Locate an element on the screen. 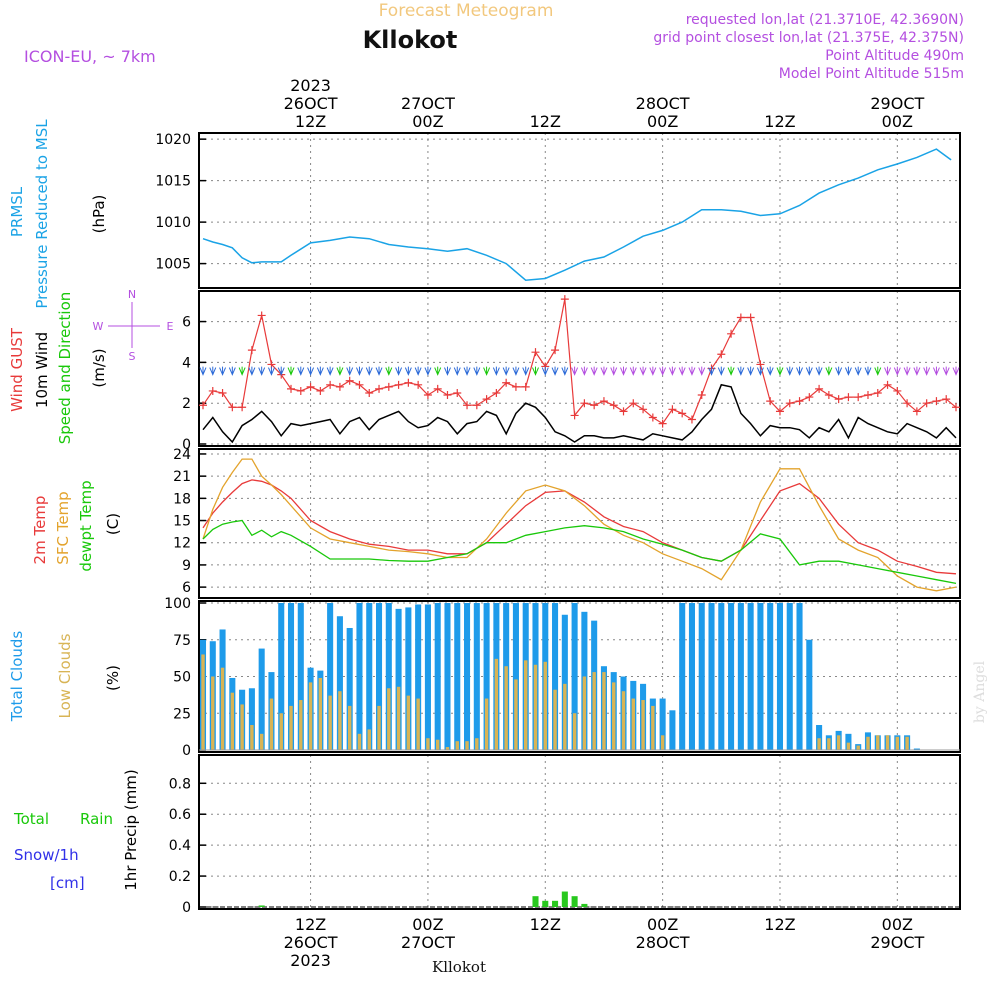 This screenshot has width=1000, height=1005. ytick-label-cloud: 75 is located at coordinates (182, 641).